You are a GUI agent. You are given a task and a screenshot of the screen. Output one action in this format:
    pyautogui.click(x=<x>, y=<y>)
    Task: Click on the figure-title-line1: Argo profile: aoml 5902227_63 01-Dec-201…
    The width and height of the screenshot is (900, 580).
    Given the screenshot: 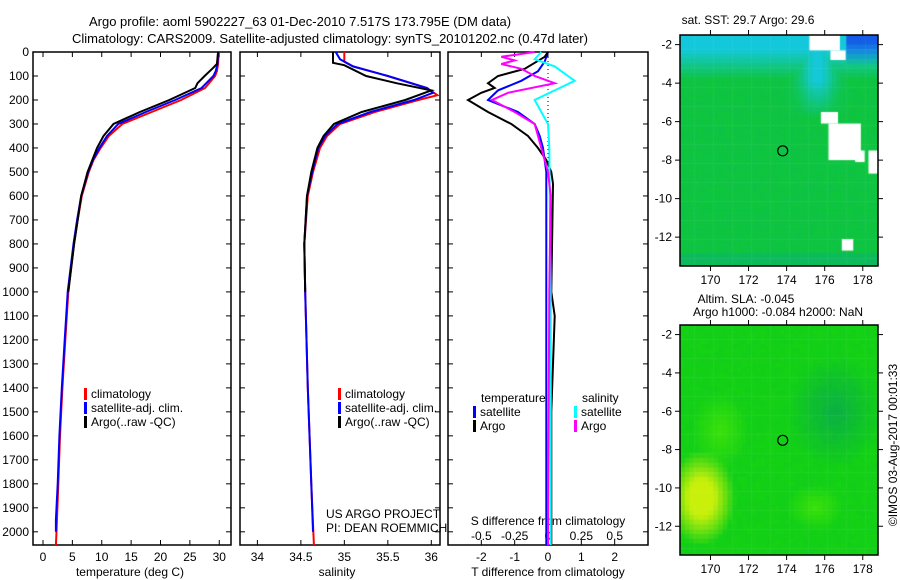 What is the action you would take?
    pyautogui.click(x=300, y=21)
    